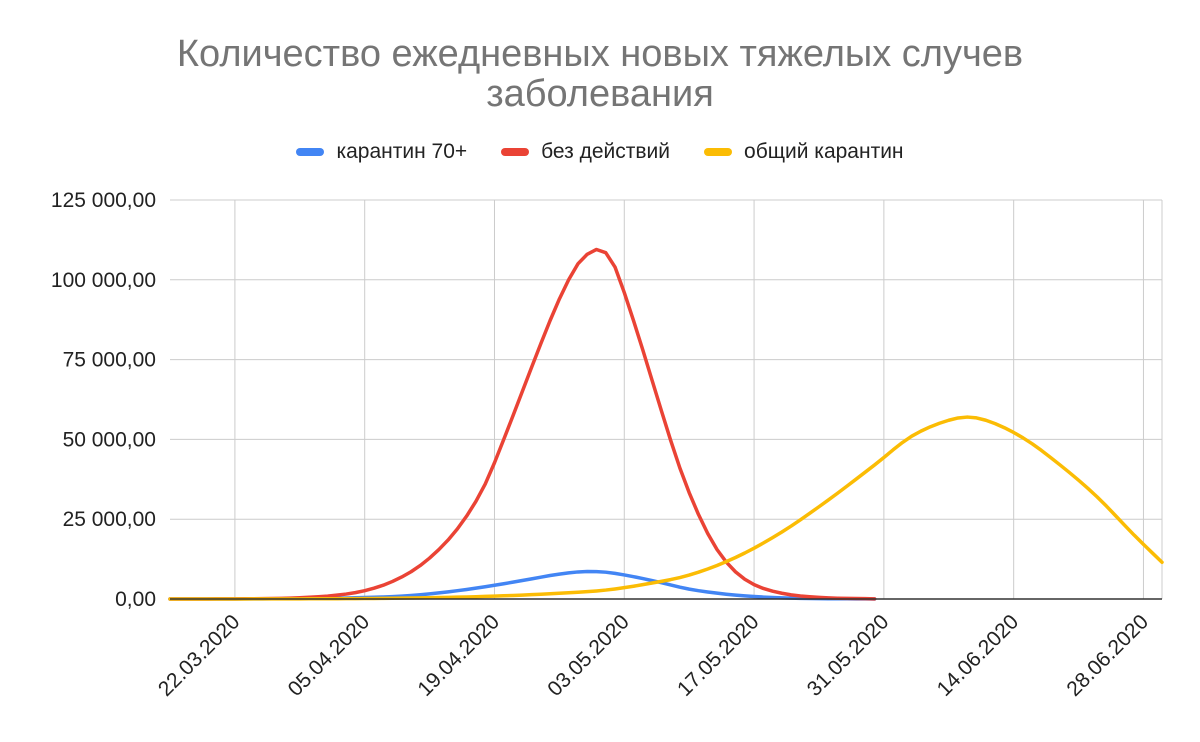 This screenshot has width=1200, height=742. I want to click on y-tick-label: 50 000,00, so click(109, 439).